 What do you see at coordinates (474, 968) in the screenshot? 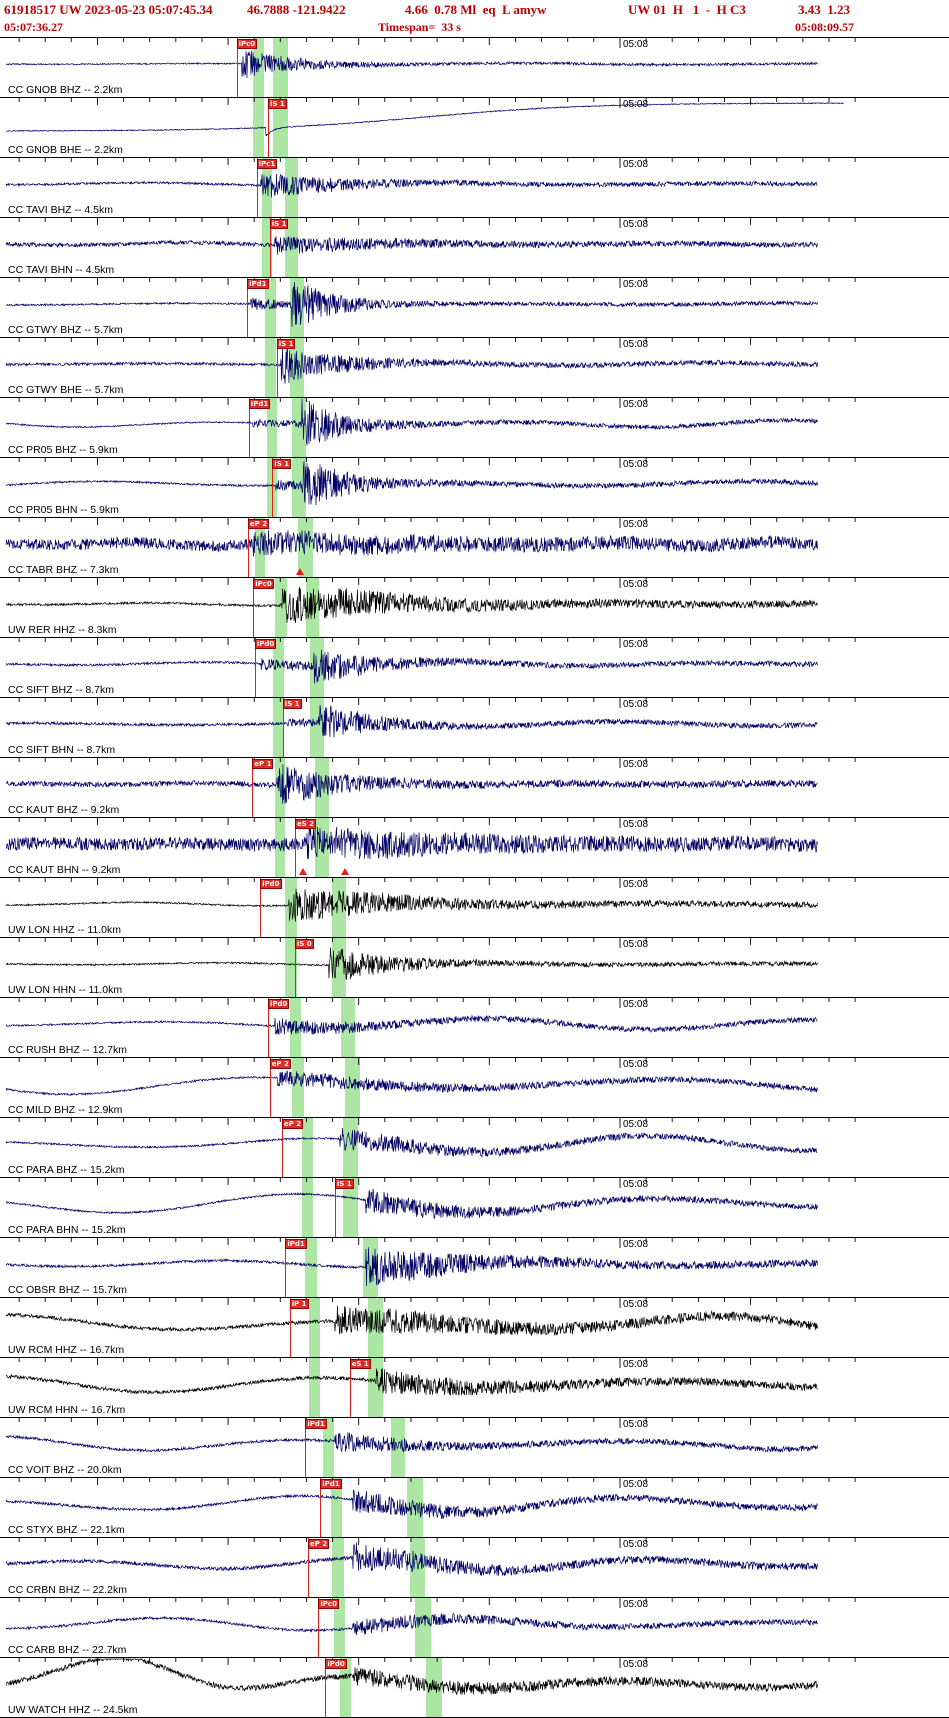
I see `trace-row: 05:08 iS 0 UW LON HHN -- 11.0km` at bounding box center [474, 968].